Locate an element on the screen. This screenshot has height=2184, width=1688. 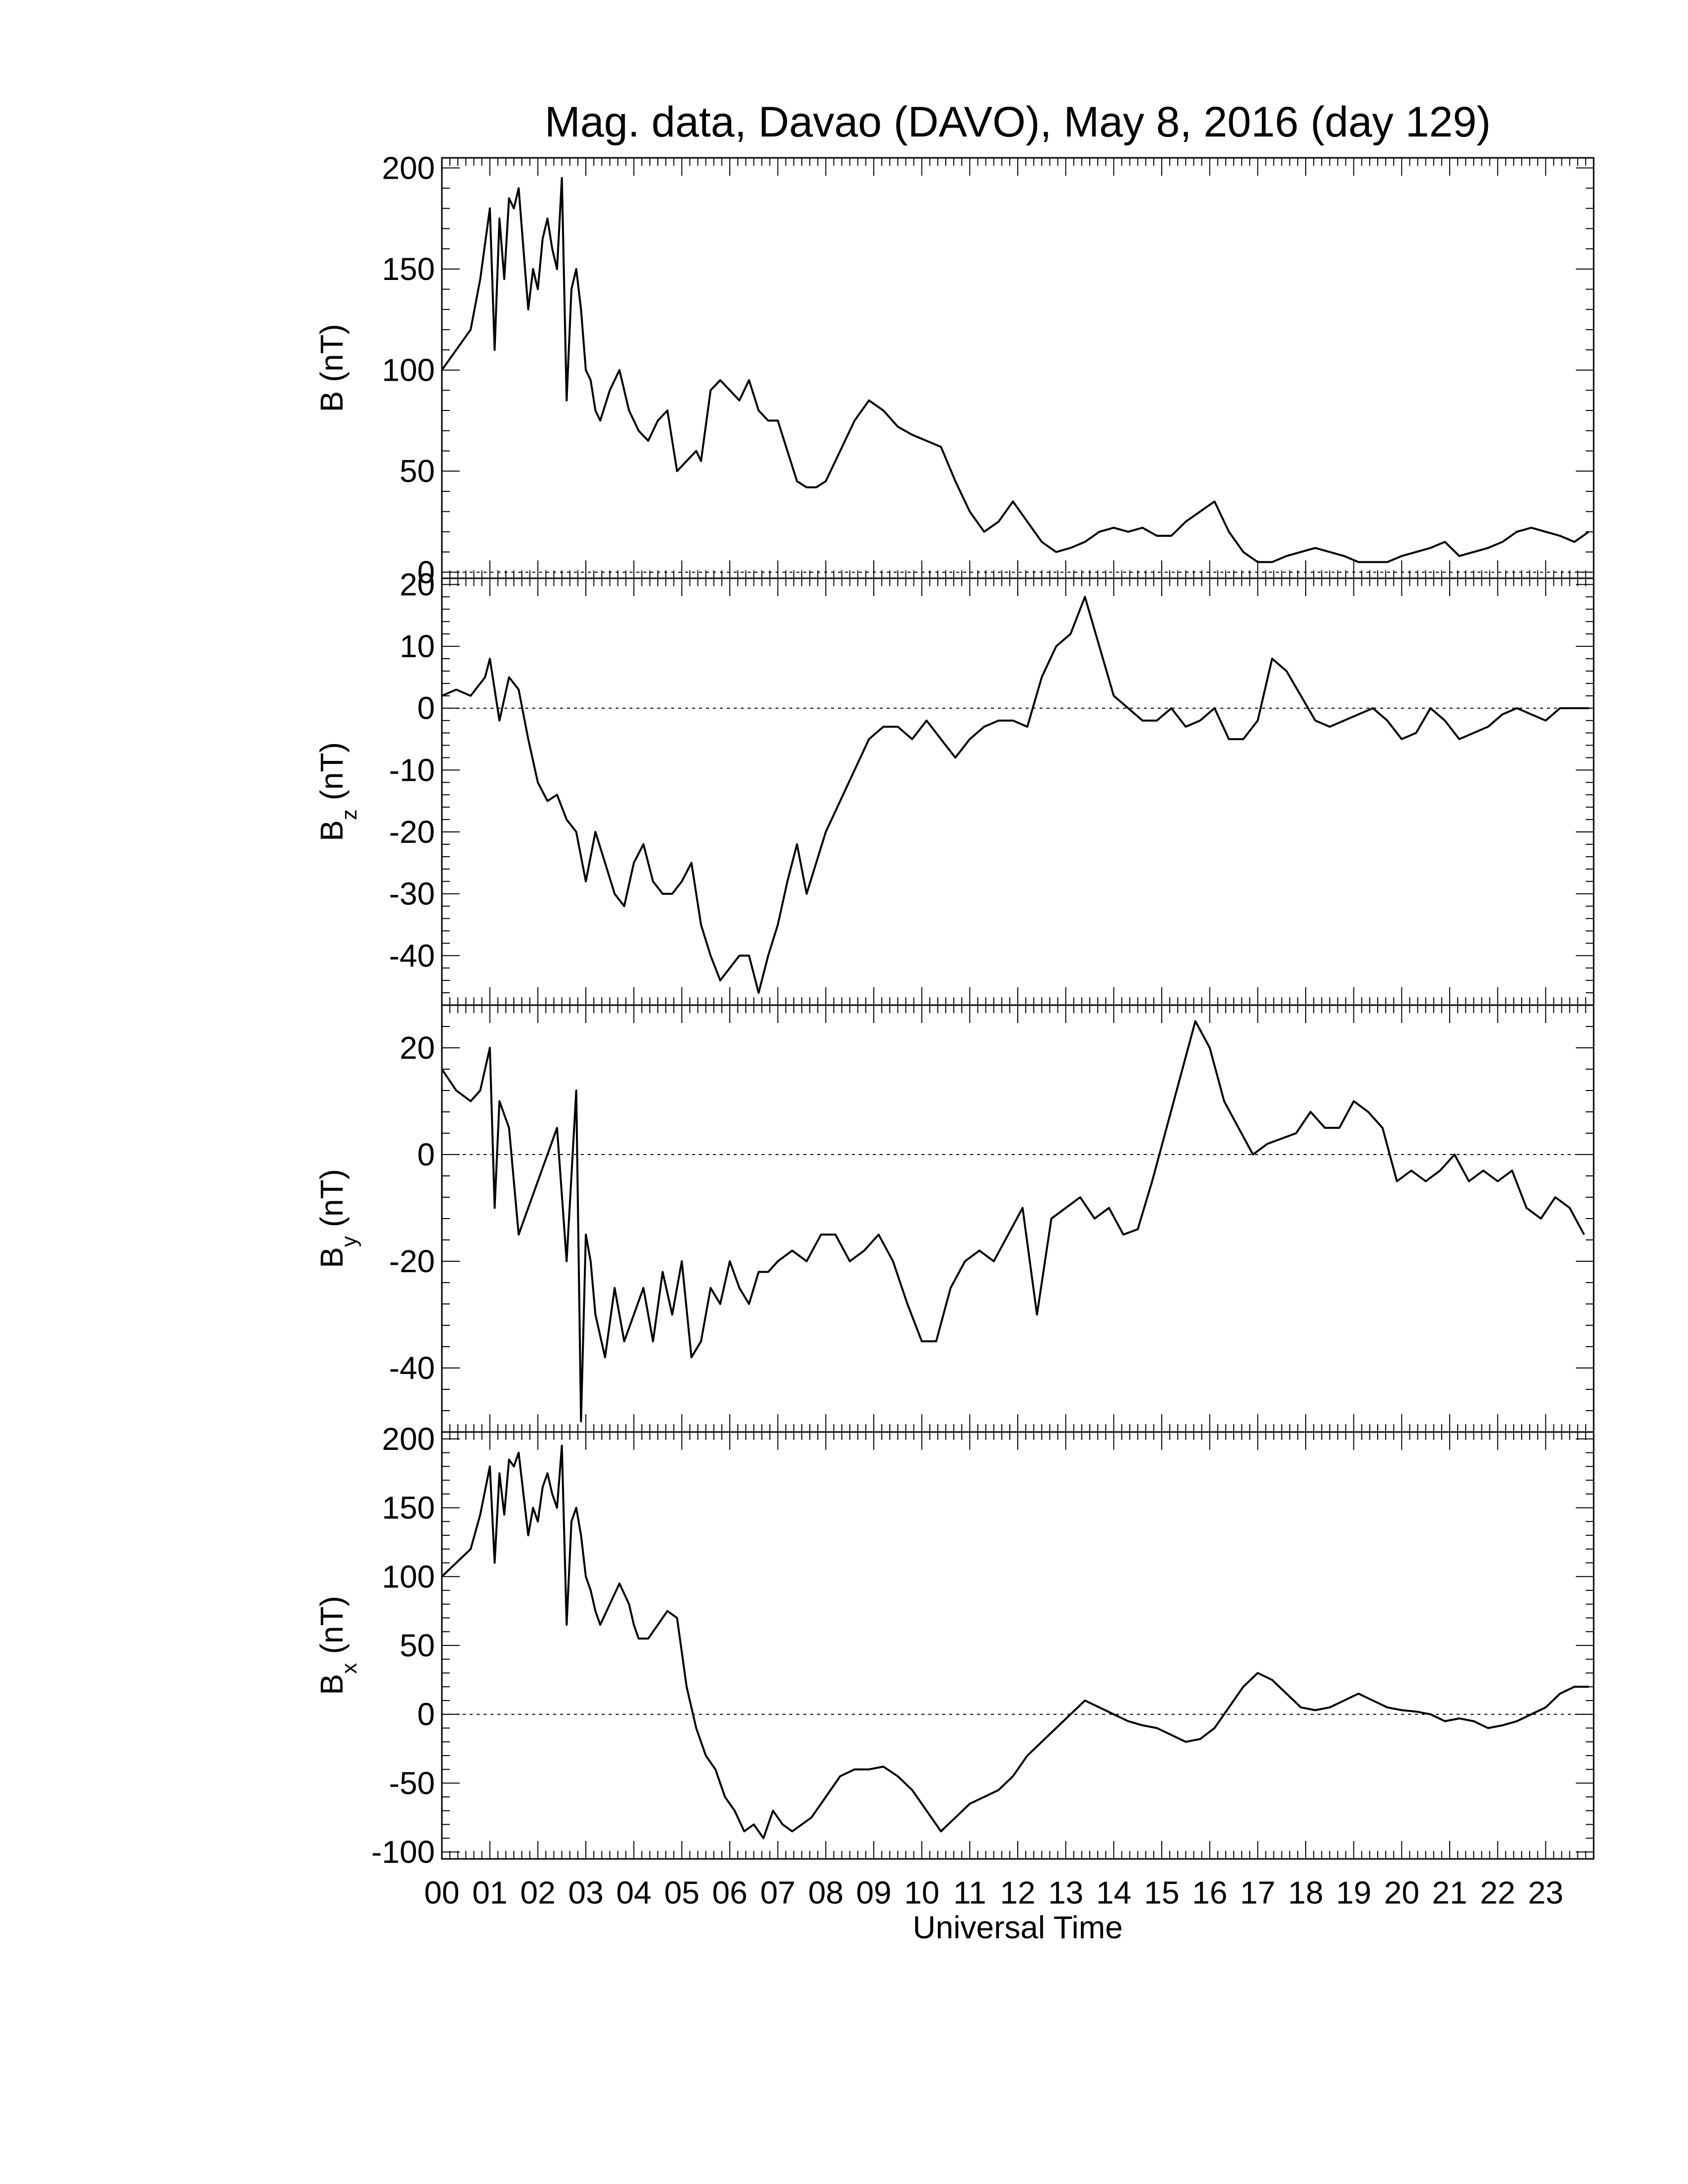
x-tick-label: 14 is located at coordinates (1113, 1893).